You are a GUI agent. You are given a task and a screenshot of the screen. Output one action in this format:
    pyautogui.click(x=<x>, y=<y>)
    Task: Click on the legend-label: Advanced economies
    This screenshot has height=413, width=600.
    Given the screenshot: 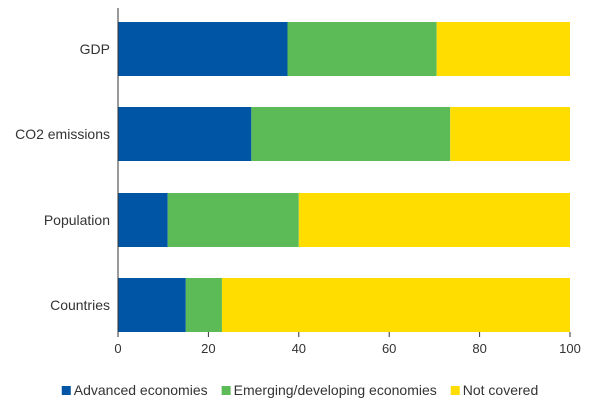 What is the action you would take?
    pyautogui.click(x=141, y=390)
    